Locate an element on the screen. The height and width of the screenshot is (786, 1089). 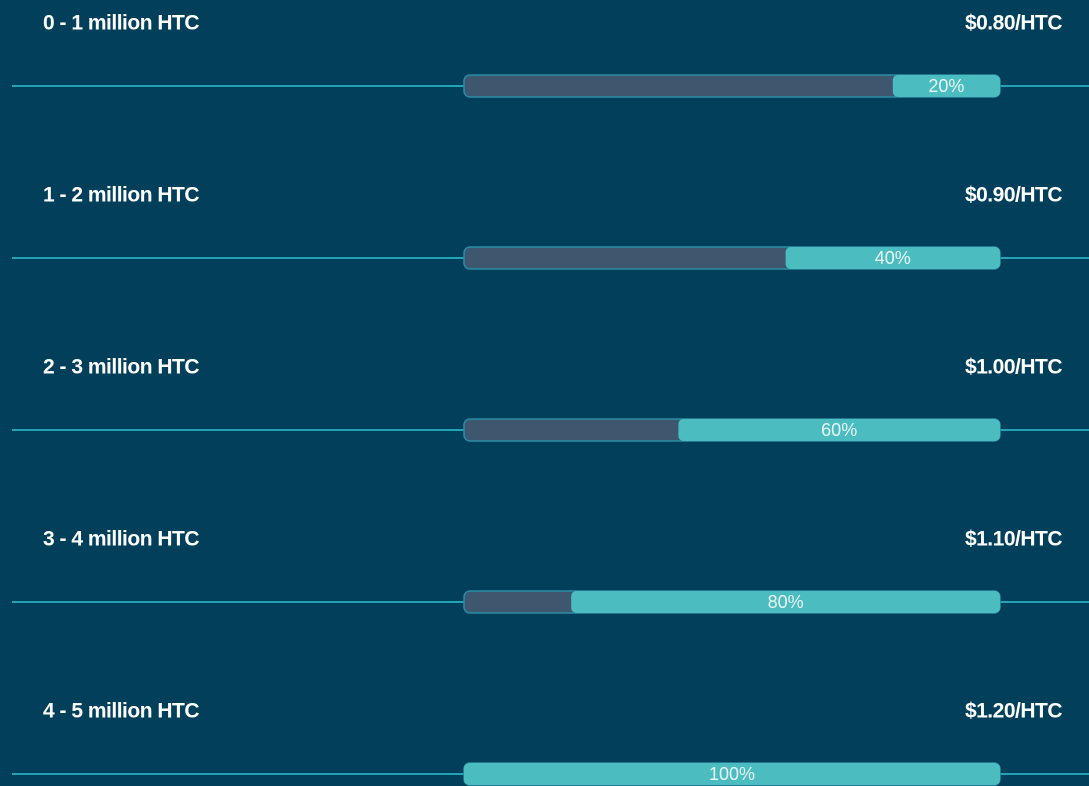
tier-range: 2 - 3 million HTC is located at coordinates (121, 367).